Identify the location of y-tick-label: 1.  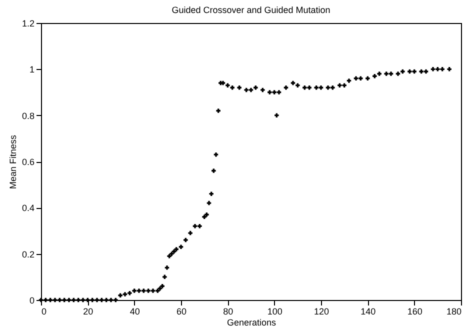
(31, 69).